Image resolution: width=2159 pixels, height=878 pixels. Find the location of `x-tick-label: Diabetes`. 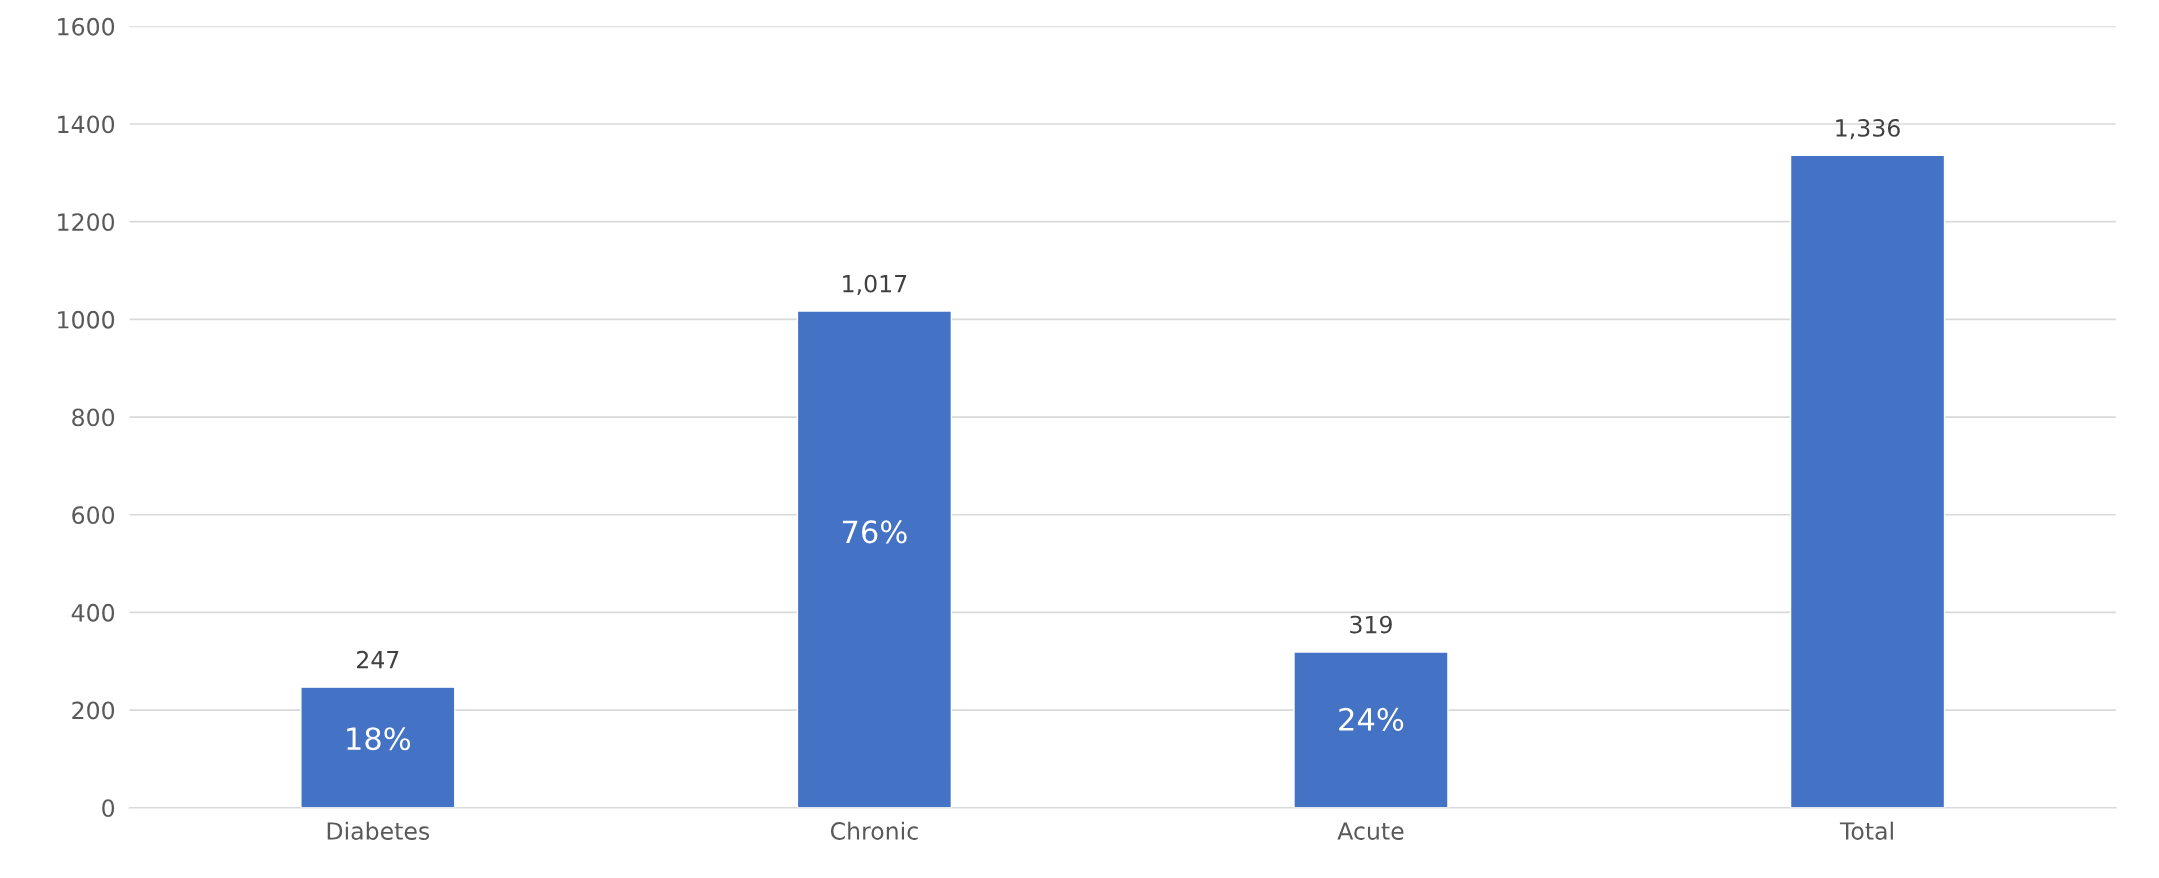

x-tick-label: Diabetes is located at coordinates (378, 830).